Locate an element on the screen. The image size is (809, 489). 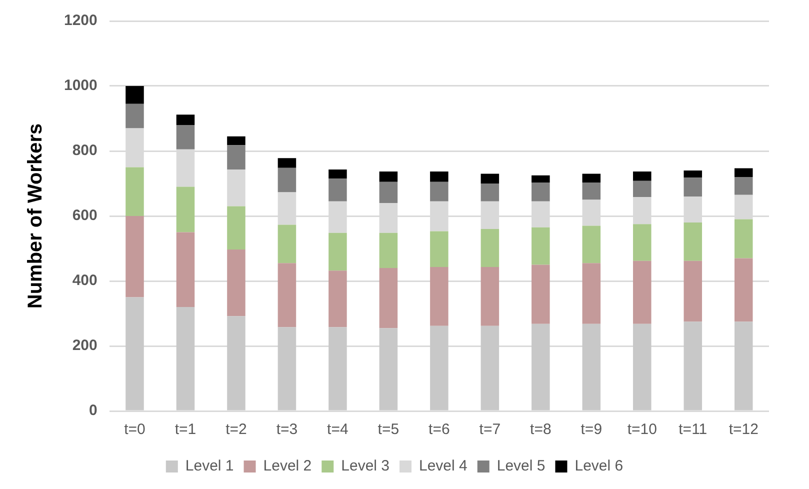
y-tick-label: 1000 is located at coordinates (81, 85).